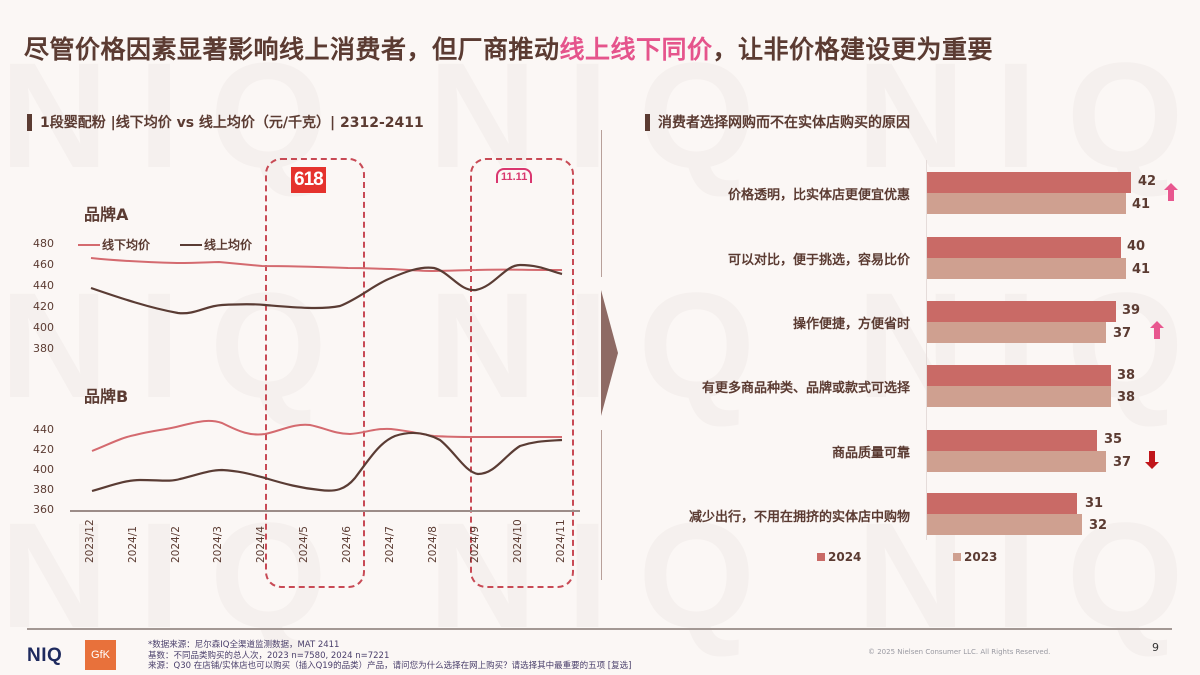 The image size is (1200, 675). I want to click on legend-2023: 2023, so click(975, 557).